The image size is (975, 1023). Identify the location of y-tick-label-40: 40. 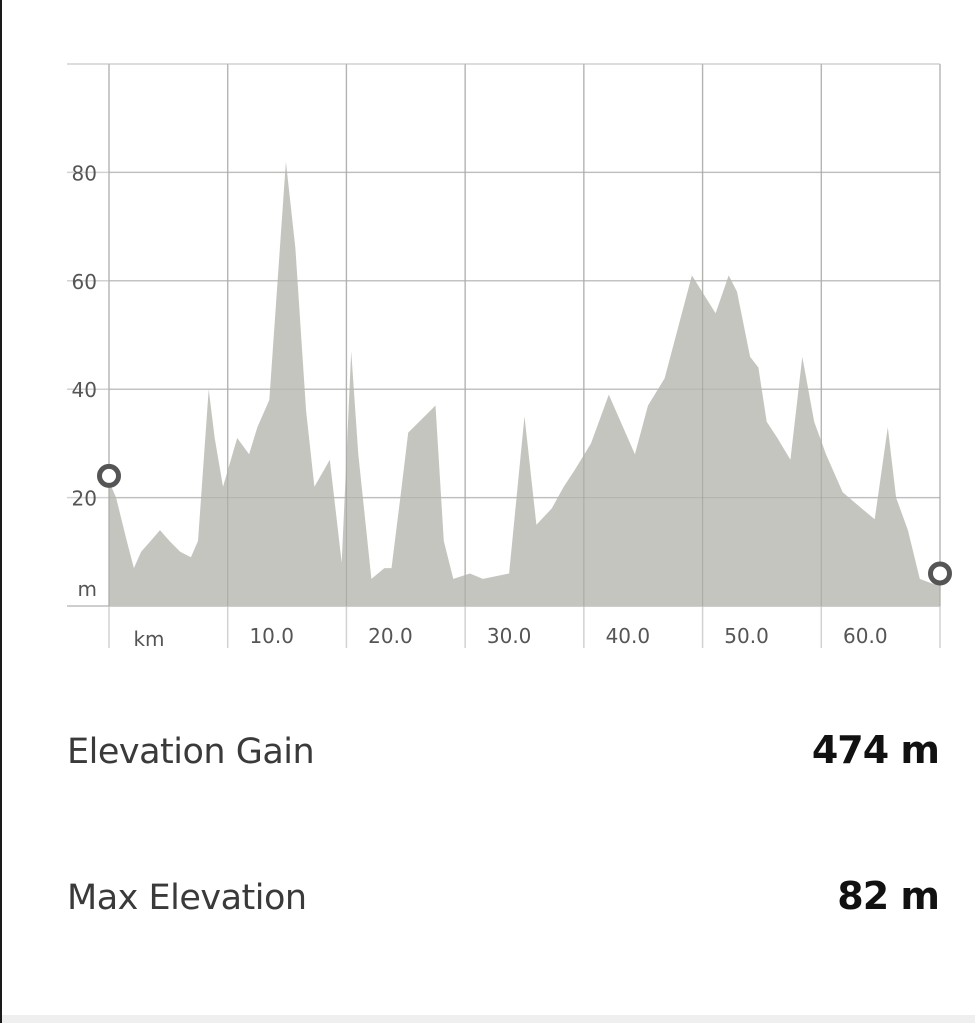
(84, 390).